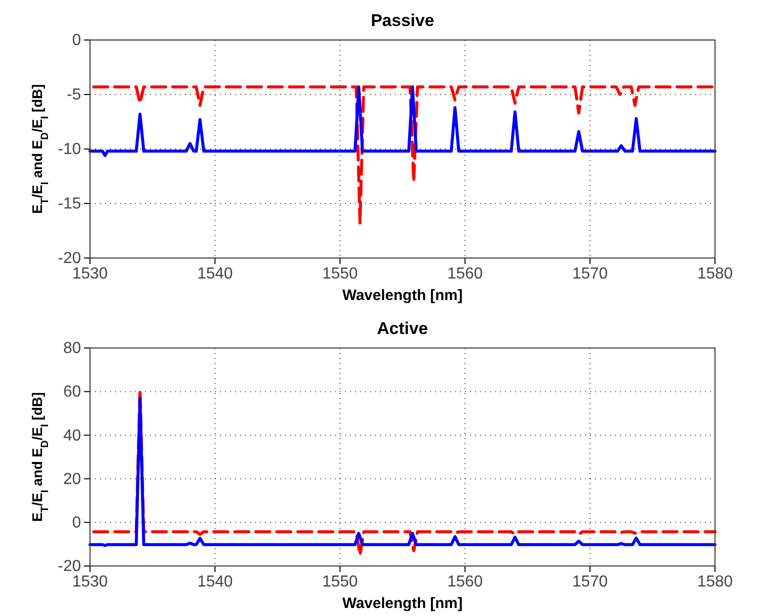  Describe the element at coordinates (70, 204) in the screenshot. I see `y-tick-label: -15` at that location.